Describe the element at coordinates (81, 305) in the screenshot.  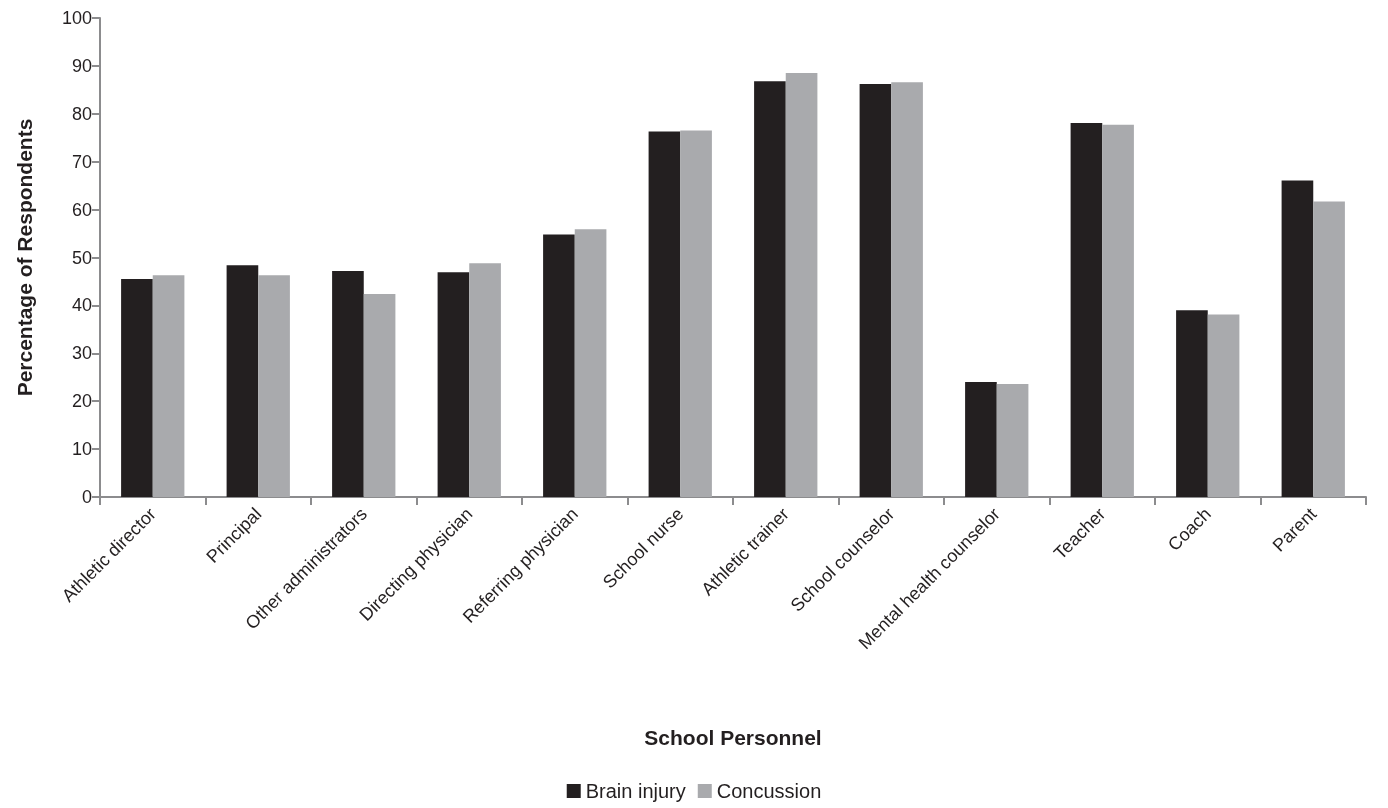
I see `y-tick-label: 40` at that location.